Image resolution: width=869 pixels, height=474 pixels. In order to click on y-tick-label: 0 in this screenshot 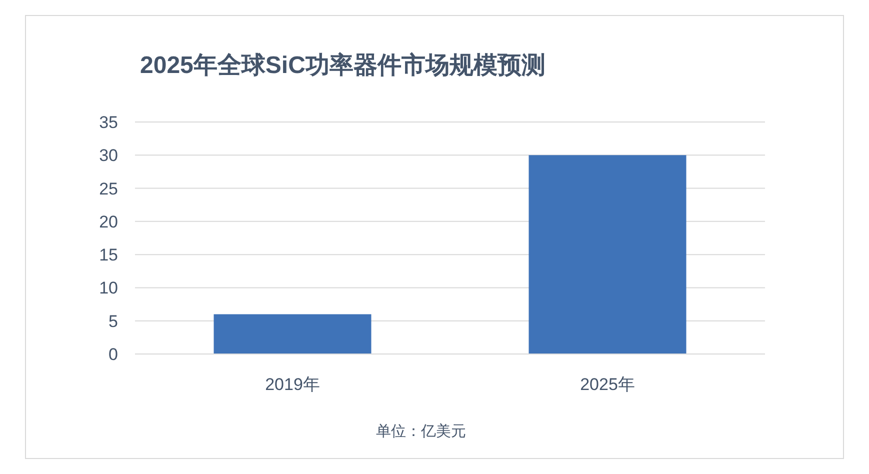, I will do `click(113, 354)`.